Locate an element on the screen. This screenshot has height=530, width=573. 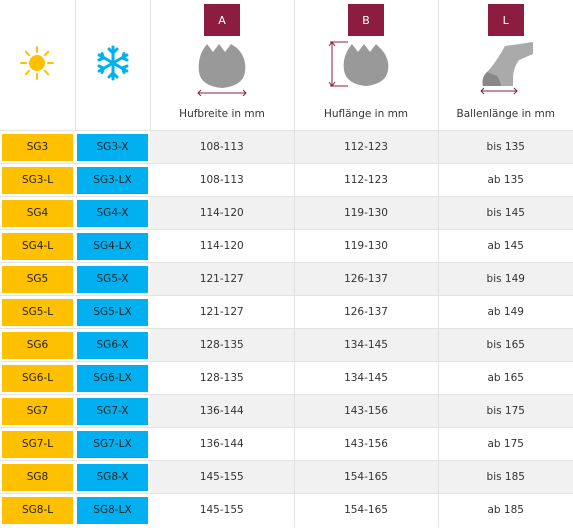
header-snow-cell is located at coordinates (113, 65).